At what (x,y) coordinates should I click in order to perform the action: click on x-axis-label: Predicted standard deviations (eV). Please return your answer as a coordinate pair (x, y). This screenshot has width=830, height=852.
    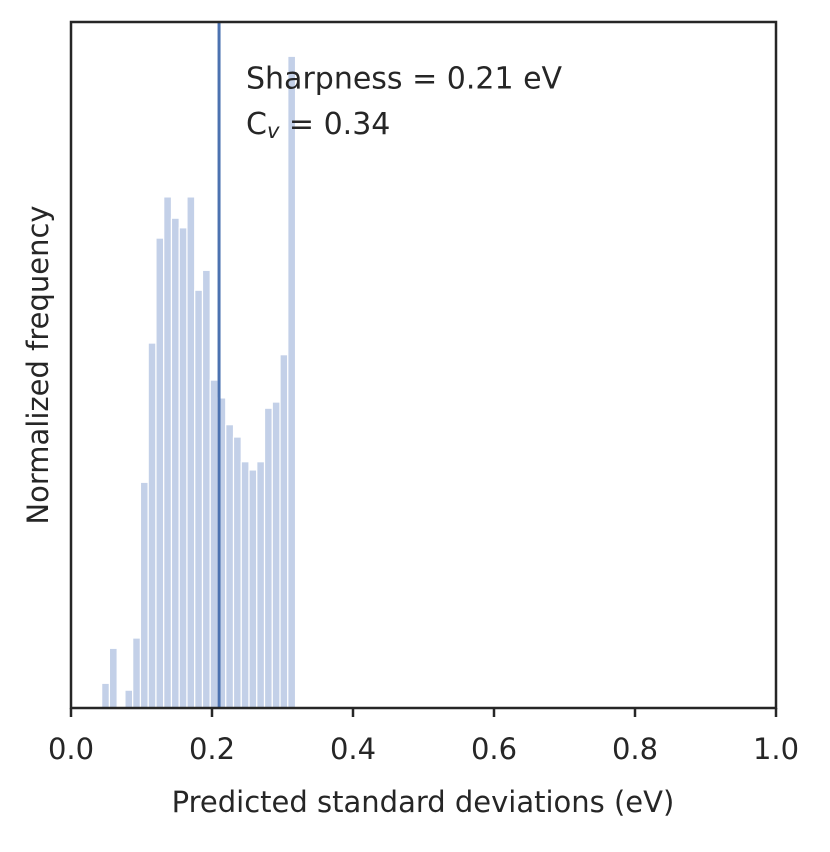
    Looking at the image, I should click on (423, 802).